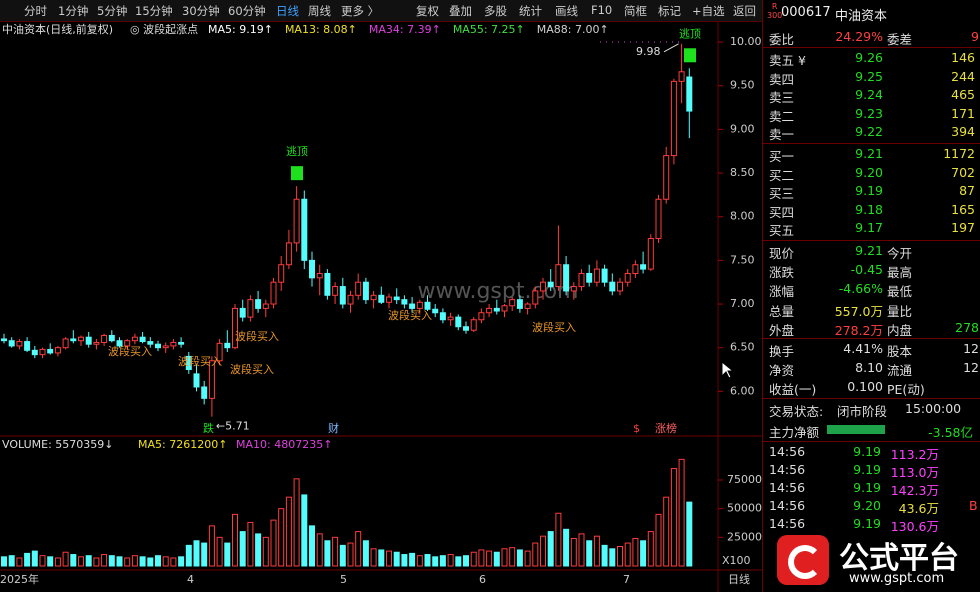  I want to click on period-tab: 1分钟, so click(73, 11).